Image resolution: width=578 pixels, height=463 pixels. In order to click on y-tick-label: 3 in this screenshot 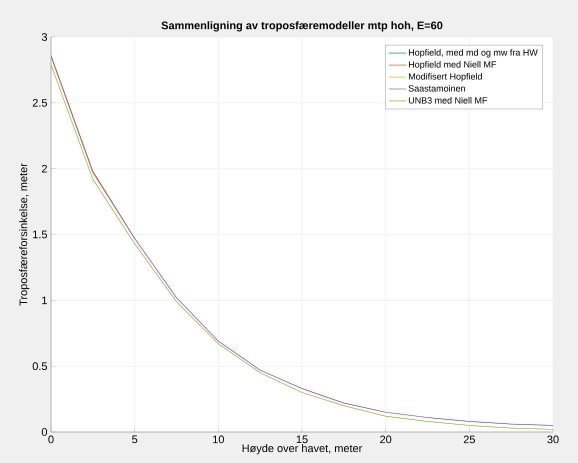, I will do `click(44, 37)`.